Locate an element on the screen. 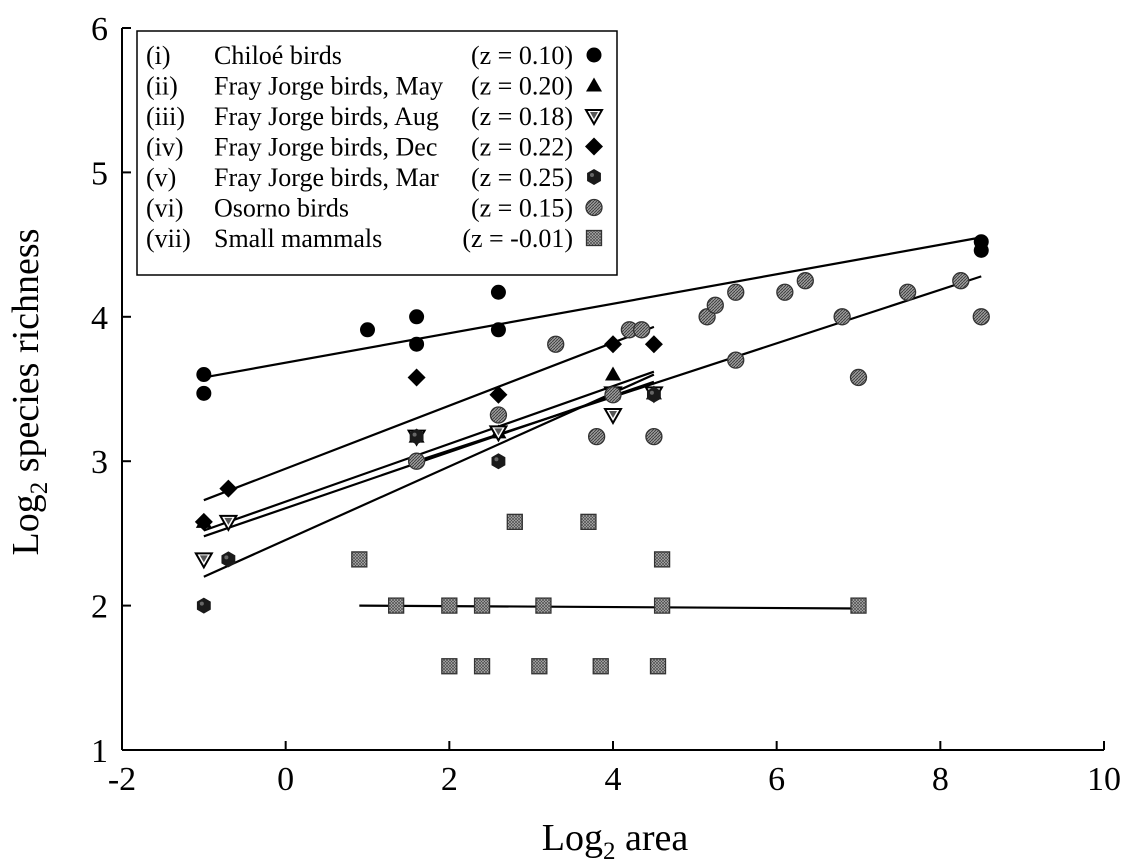  x-tick-label: 2 is located at coordinates (449, 779).